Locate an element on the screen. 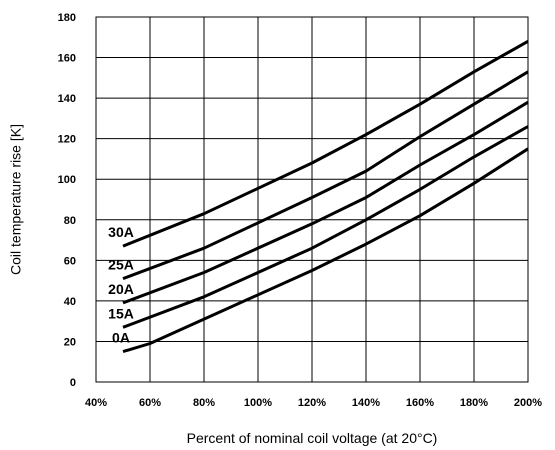  y-tick-label: 100 is located at coordinates (67, 180).